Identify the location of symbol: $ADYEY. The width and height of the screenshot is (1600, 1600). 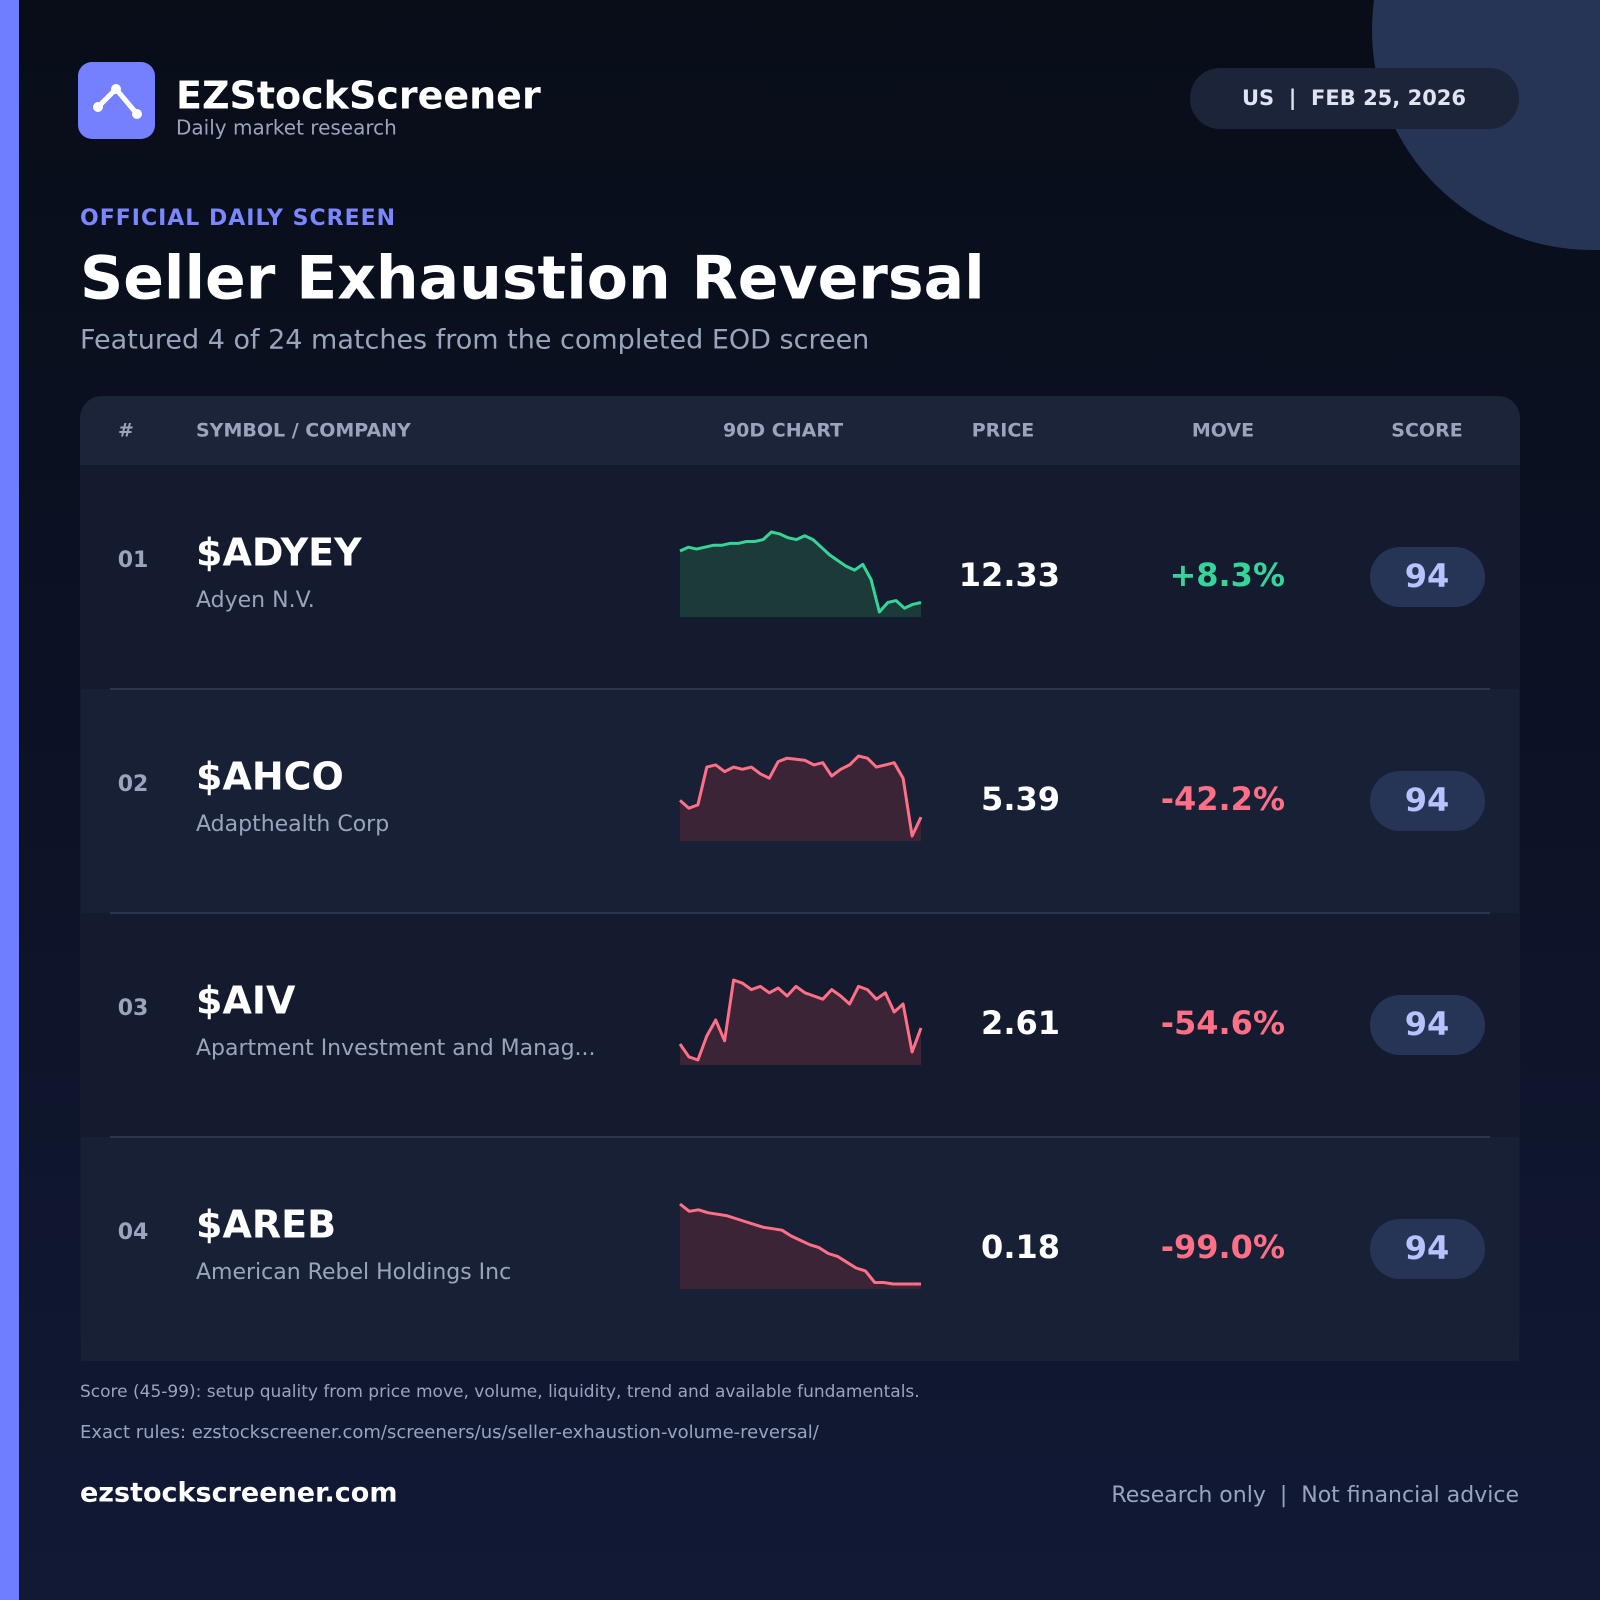
(279, 553).